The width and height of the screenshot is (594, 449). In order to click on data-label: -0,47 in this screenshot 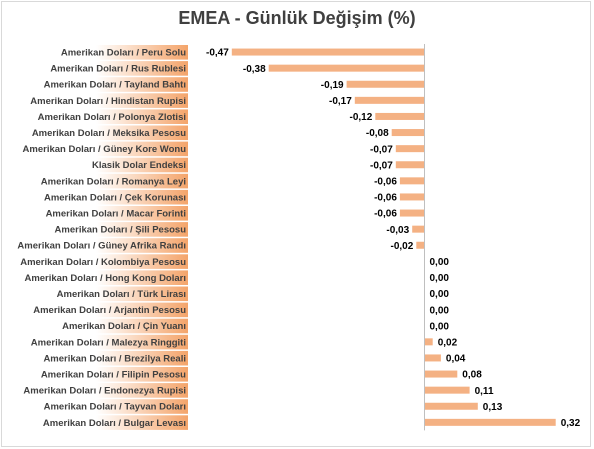, I will do `click(217, 53)`.